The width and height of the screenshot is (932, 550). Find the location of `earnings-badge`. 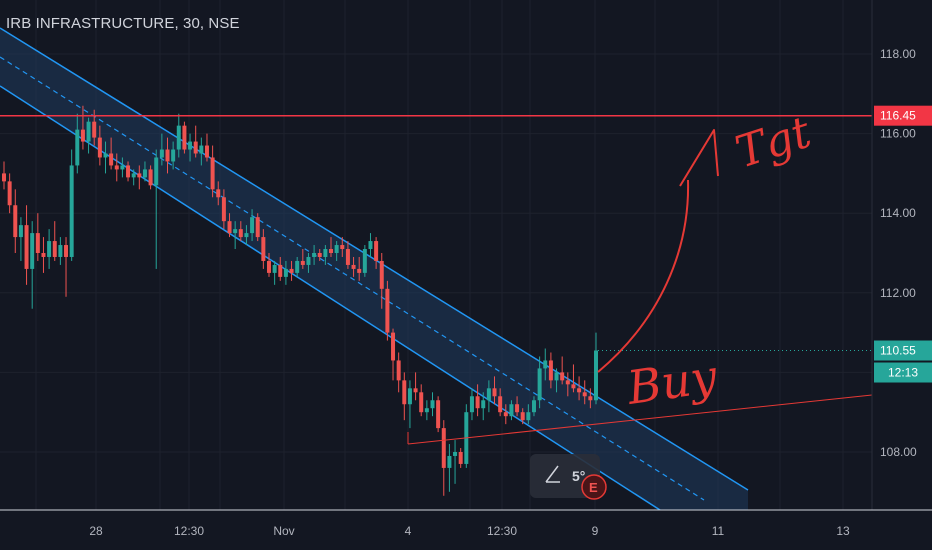

earnings-badge is located at coordinates (594, 487).